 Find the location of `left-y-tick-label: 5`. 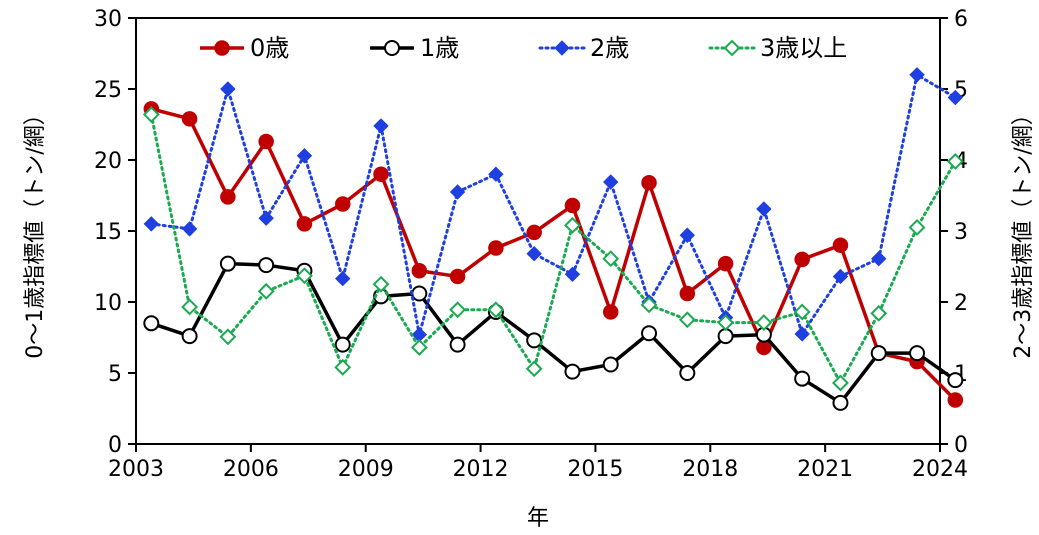

left-y-tick-label: 5 is located at coordinates (115, 374).